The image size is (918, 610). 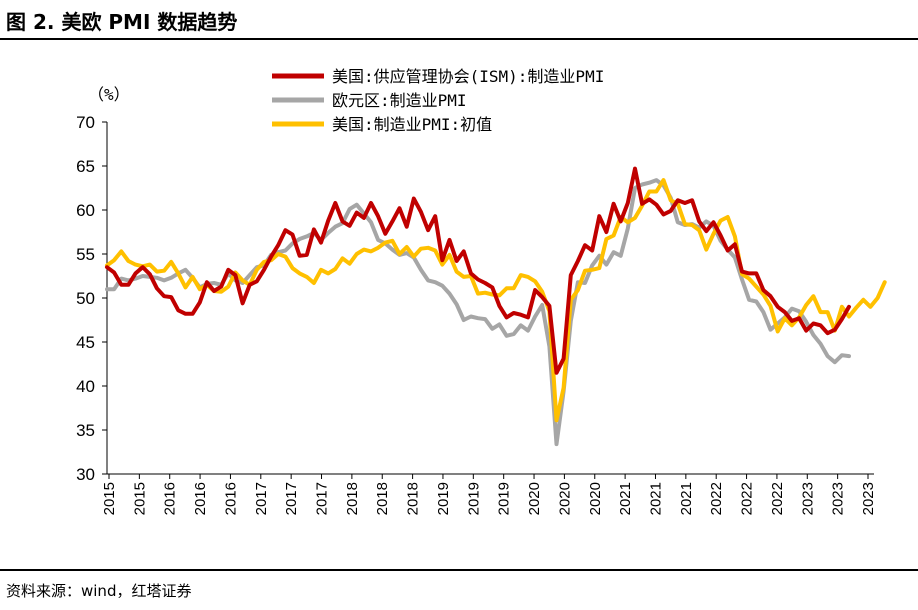 I want to click on y-tick-label: 50, so click(x=85, y=298).